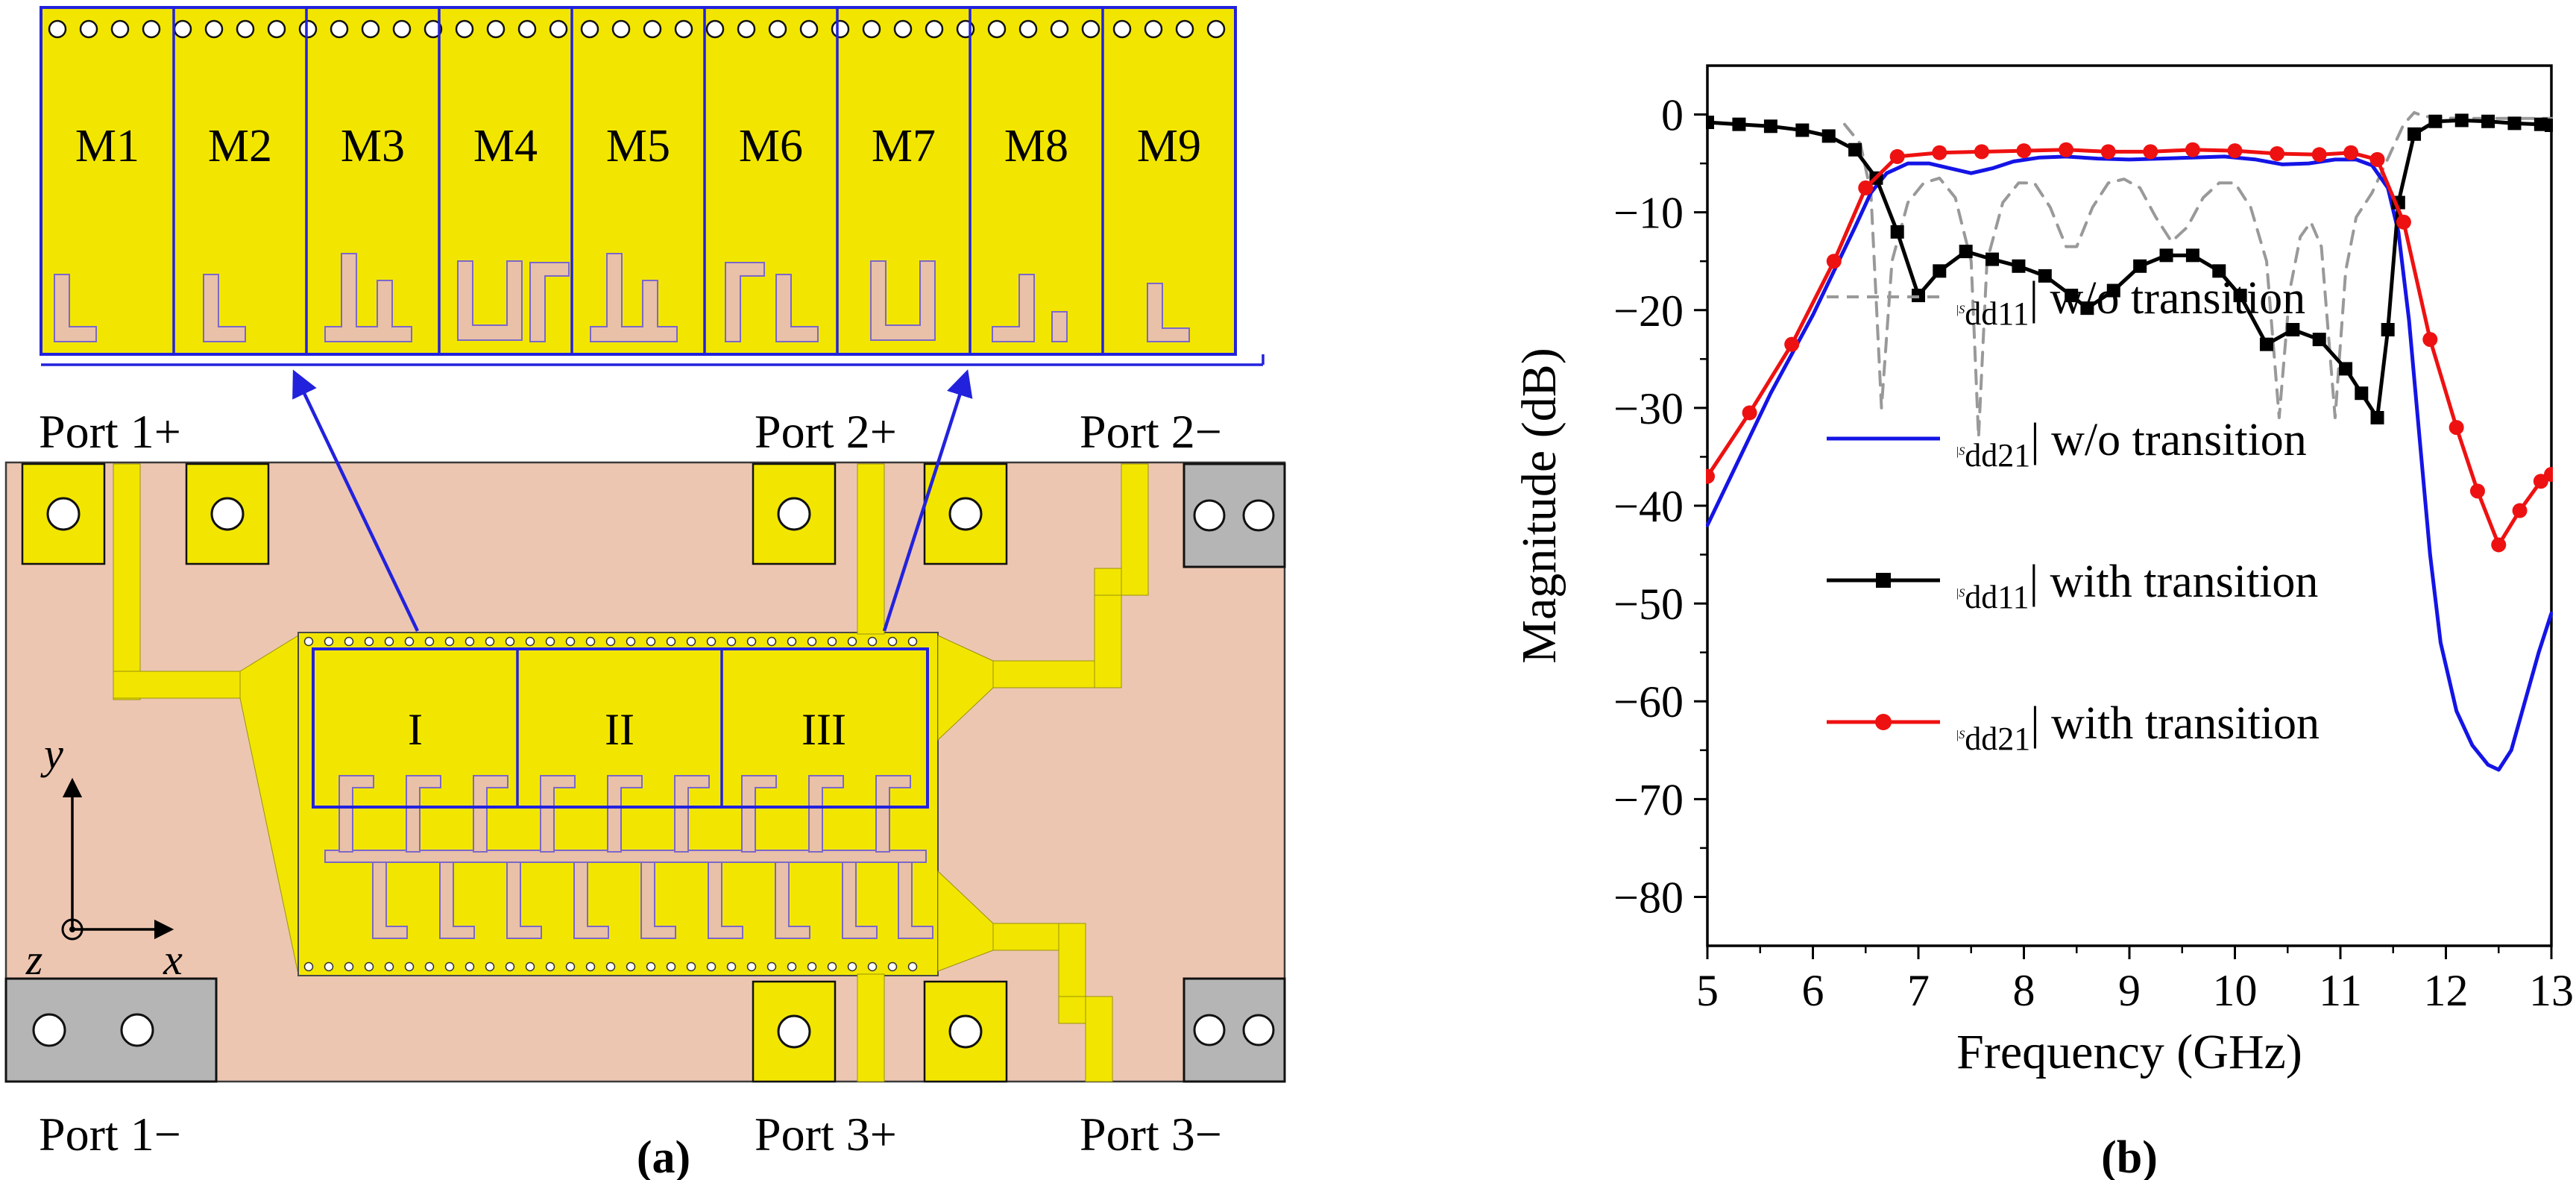 The width and height of the screenshot is (2576, 1180). Describe the element at coordinates (628, 857) in the screenshot. I see `filter-pattern` at that location.